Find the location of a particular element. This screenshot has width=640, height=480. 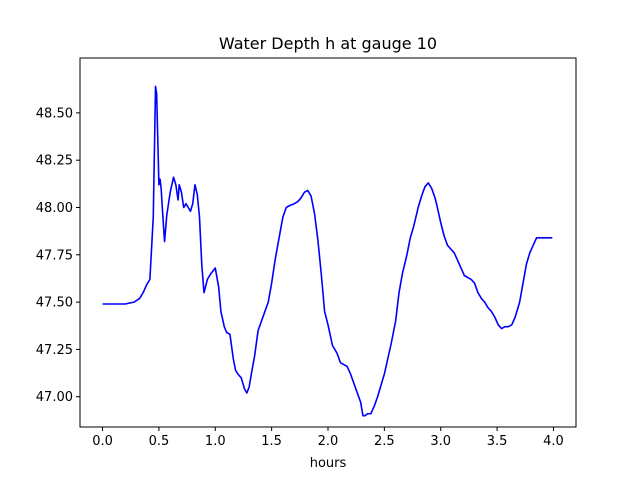

x-axis: 0.0 0.5 1.0 1.5 2.0 2.5 3.0 3.5 4.0 is located at coordinates (328, 438).